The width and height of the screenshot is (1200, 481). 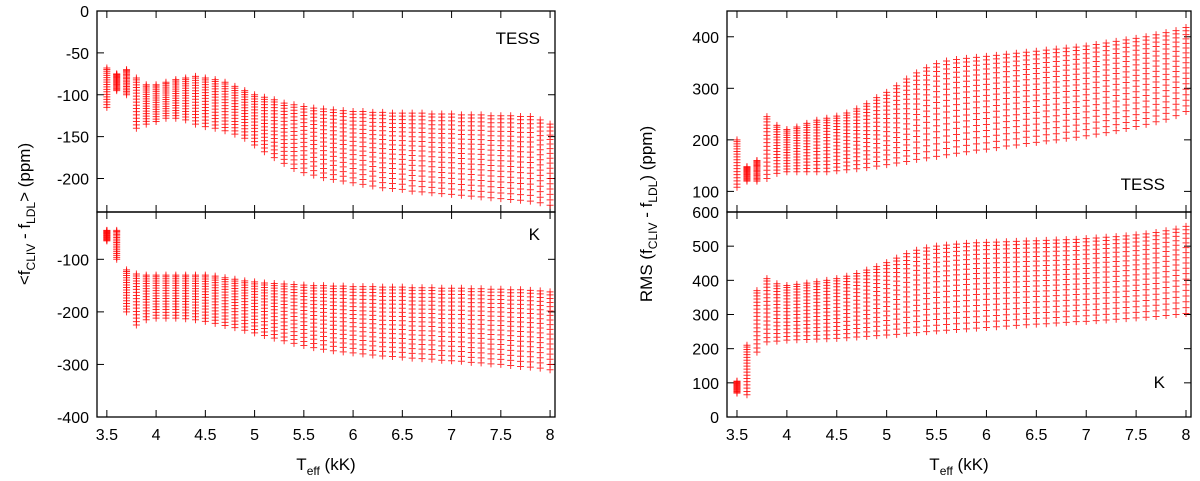 What do you see at coordinates (1143, 184) in the screenshot?
I see `panel-label-tess: TESS` at bounding box center [1143, 184].